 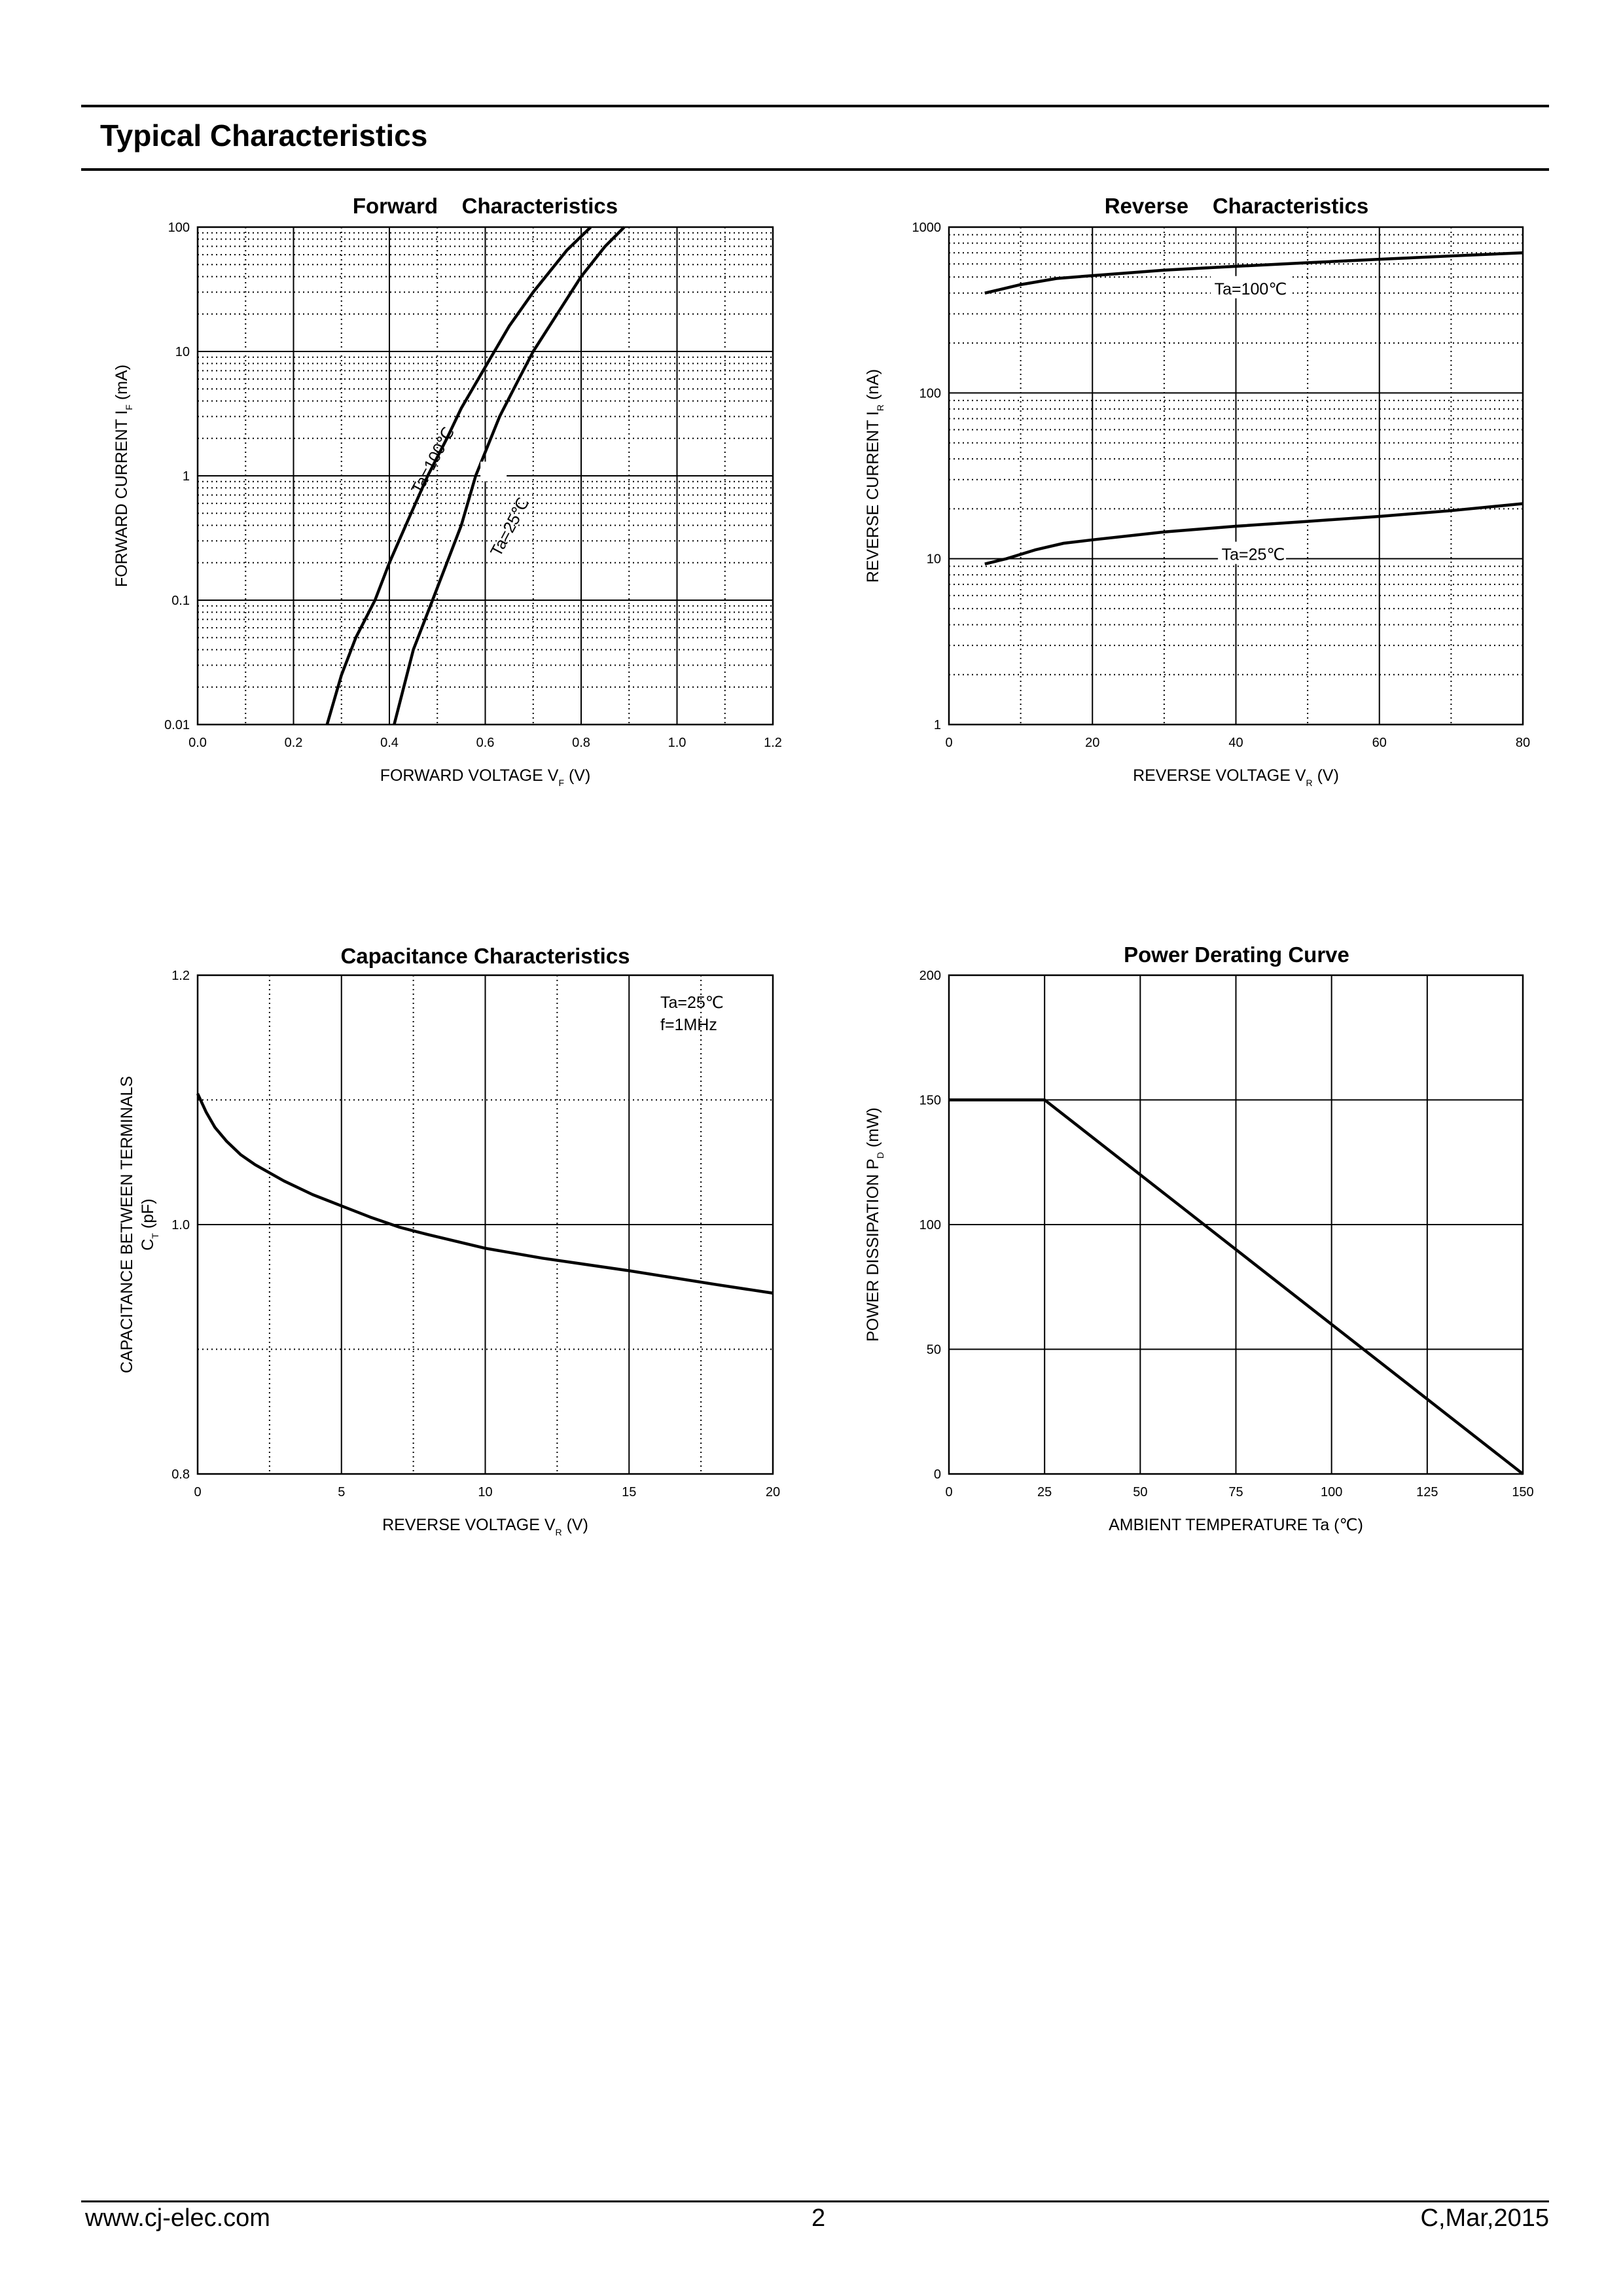 What do you see at coordinates (1321, 1525) in the screenshot?
I see `x-axis-symbol: Ta` at bounding box center [1321, 1525].